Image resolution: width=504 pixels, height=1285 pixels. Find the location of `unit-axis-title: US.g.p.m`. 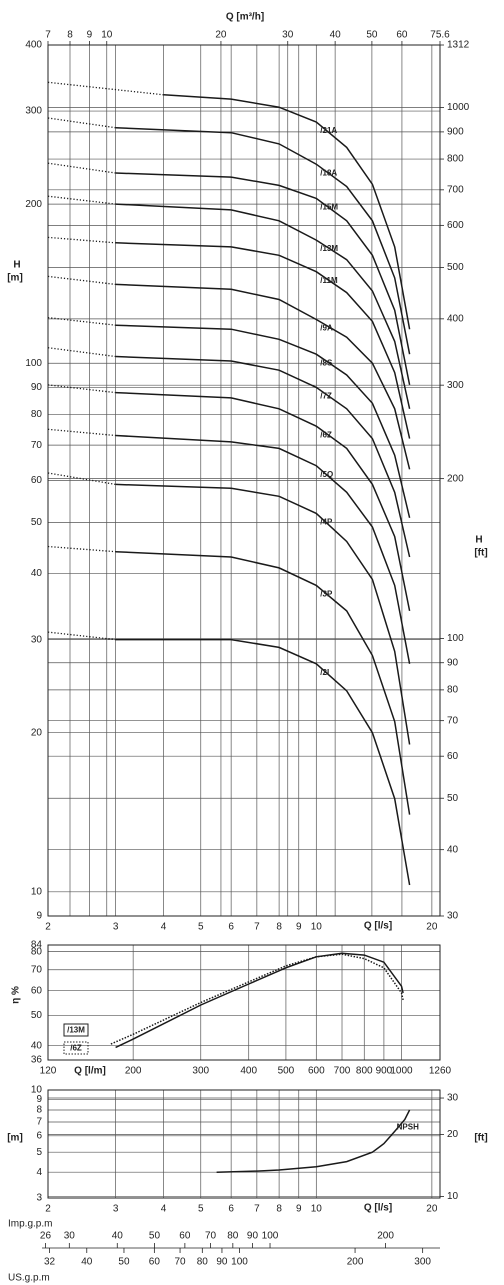

unit-axis-title: US.g.p.m is located at coordinates (29, 1278).